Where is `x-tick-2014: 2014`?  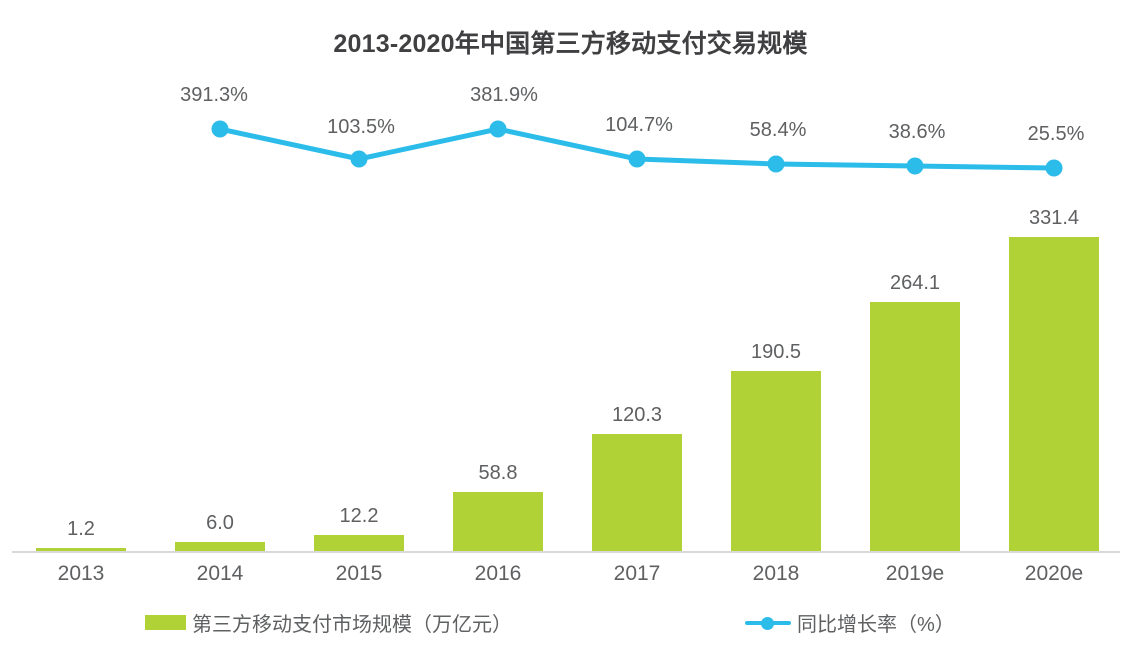
x-tick-2014: 2014 is located at coordinates (220, 573).